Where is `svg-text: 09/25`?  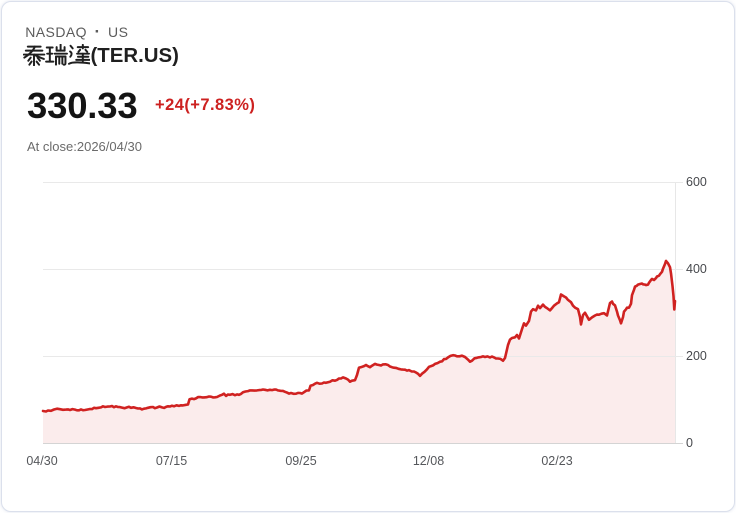
svg-text: 09/25 is located at coordinates (300, 461).